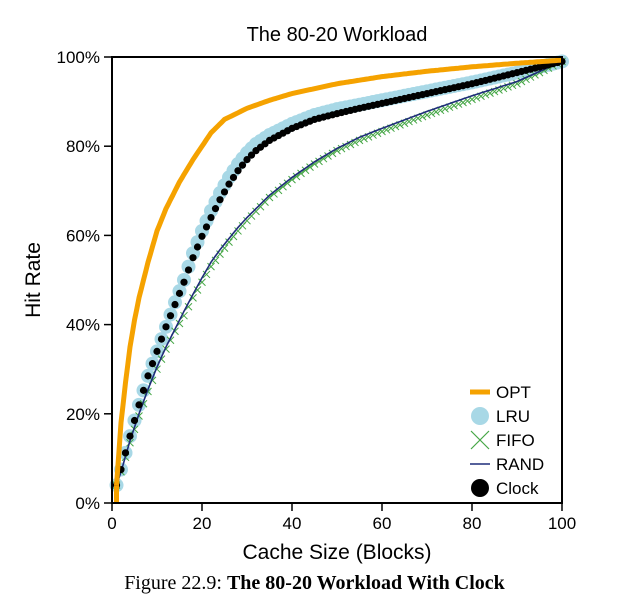 This screenshot has width=629, height=609. What do you see at coordinates (520, 464) in the screenshot?
I see `legend-label: RAND` at bounding box center [520, 464].